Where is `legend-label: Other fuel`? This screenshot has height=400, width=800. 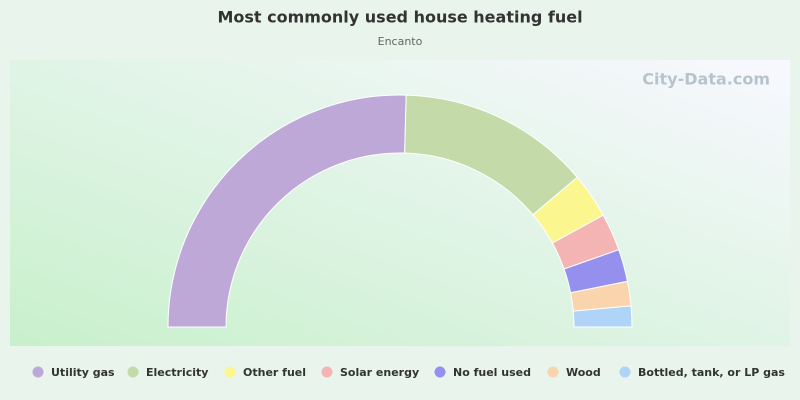
legend-label: Other fuel is located at coordinates (274, 372).